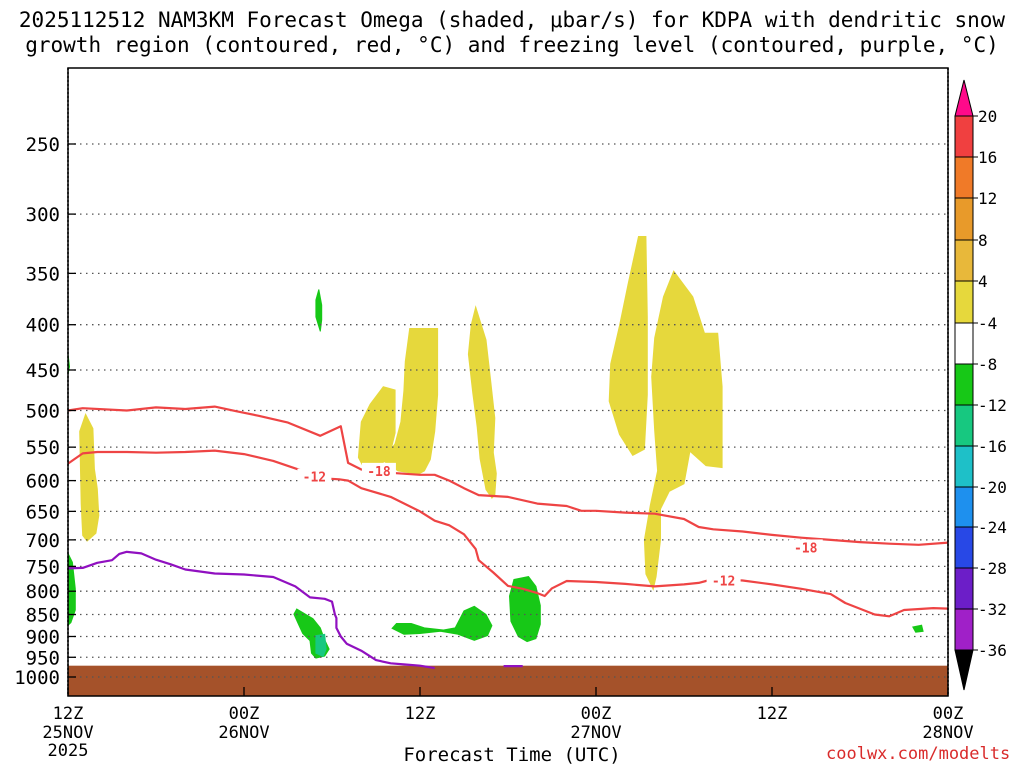 The width and height of the screenshot is (1024, 768). Describe the element at coordinates (43, 512) in the screenshot. I see `y-tick-label-650: 650` at that location.